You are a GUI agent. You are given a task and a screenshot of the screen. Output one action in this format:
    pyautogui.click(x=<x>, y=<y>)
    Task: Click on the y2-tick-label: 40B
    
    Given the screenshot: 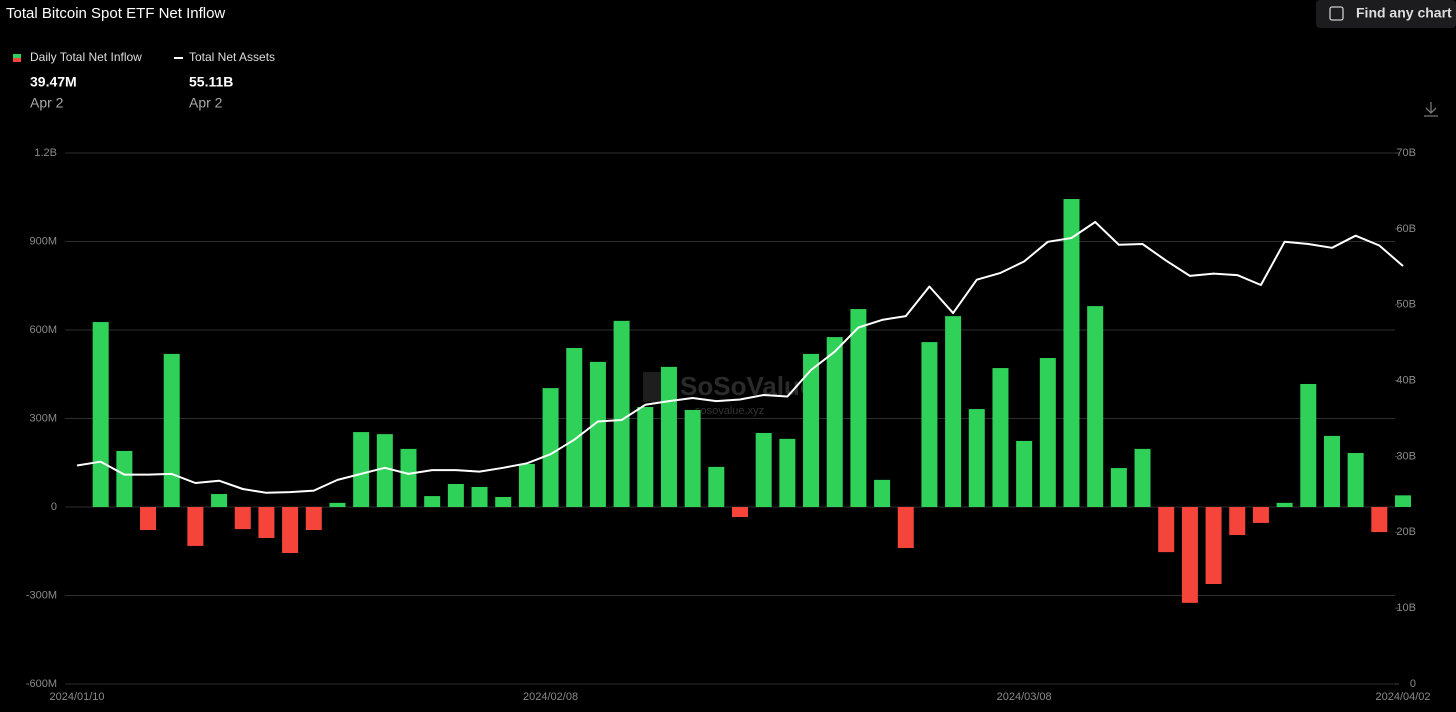 What is the action you would take?
    pyautogui.click(x=1406, y=380)
    